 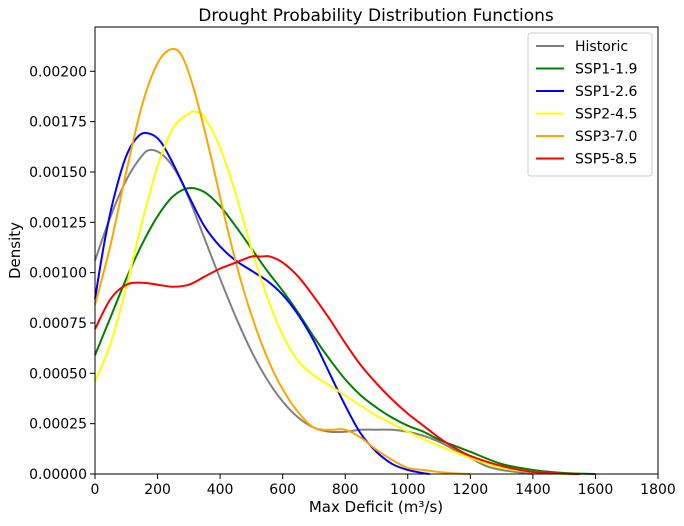 I want to click on x-axis-label: Max Deficit (m³/s), so click(x=376, y=507).